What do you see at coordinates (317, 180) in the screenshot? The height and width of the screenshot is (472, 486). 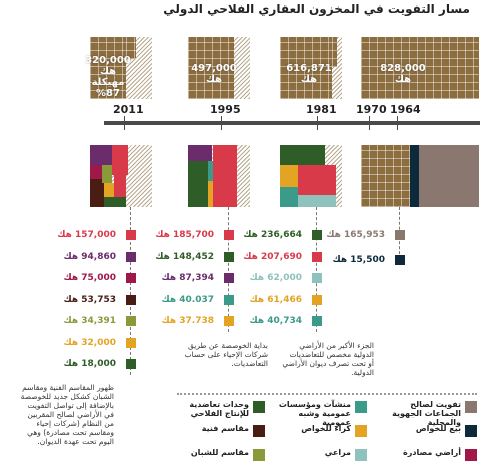 I see `mosaic-1981-red` at bounding box center [317, 180].